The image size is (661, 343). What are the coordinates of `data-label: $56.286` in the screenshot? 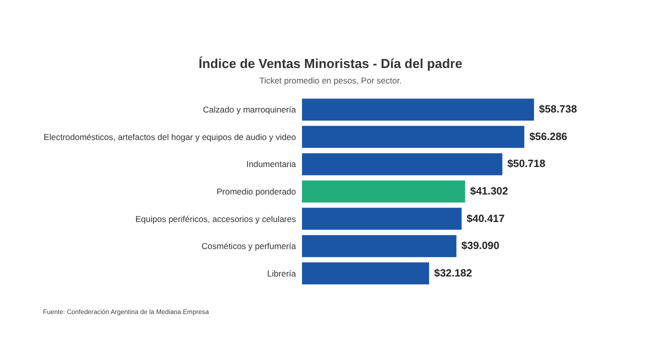 It's located at (548, 136).